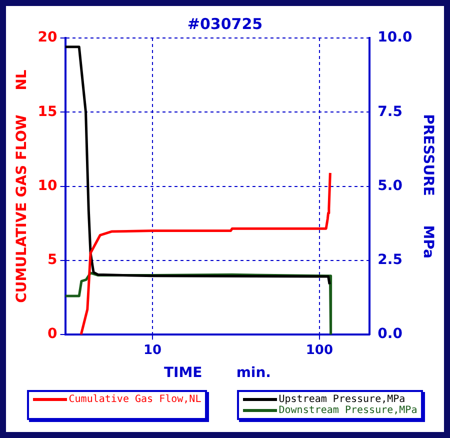 The height and width of the screenshot is (438, 450). What do you see at coordinates (53, 260) in the screenshot?
I see `y-tick-label: 5` at bounding box center [53, 260].